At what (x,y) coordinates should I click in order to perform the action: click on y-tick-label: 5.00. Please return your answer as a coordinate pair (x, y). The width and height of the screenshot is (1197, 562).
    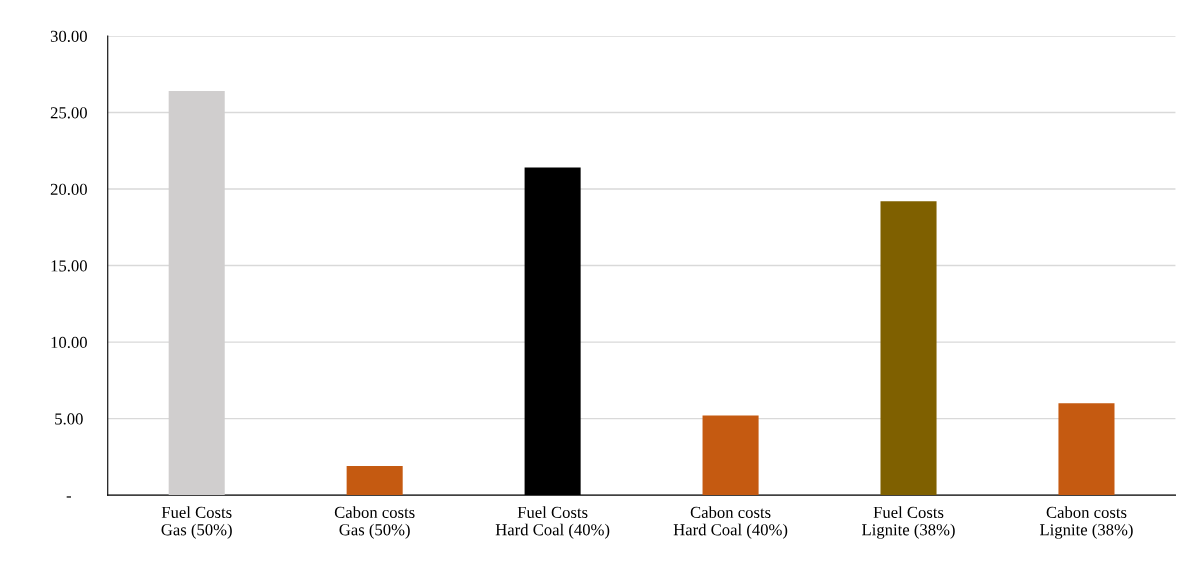
    Looking at the image, I should click on (69, 419).